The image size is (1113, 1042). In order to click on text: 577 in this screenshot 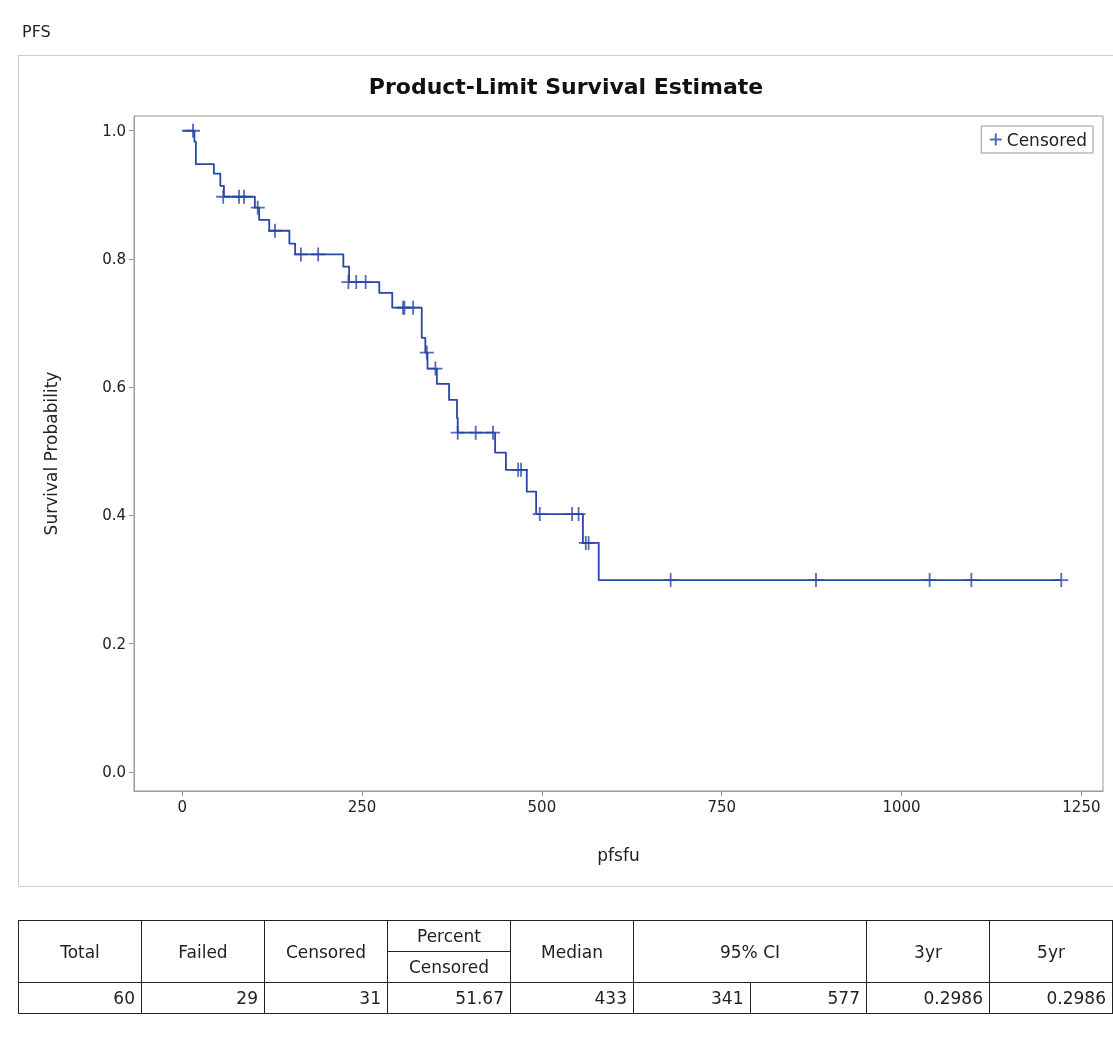, I will do `click(808, 998)`.